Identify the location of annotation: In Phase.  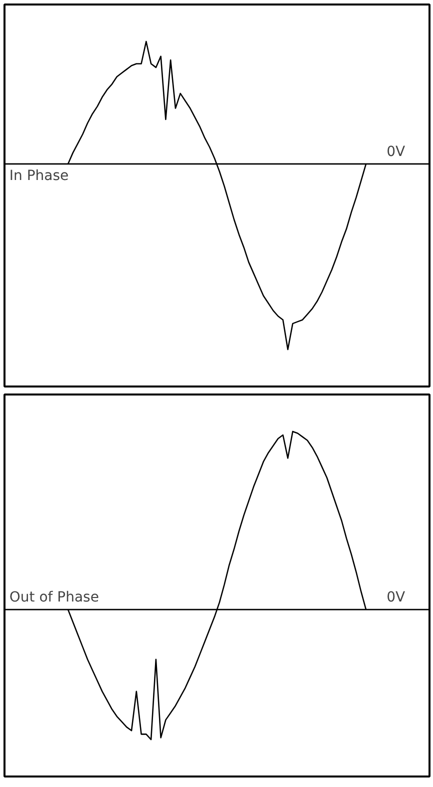
(39, 176).